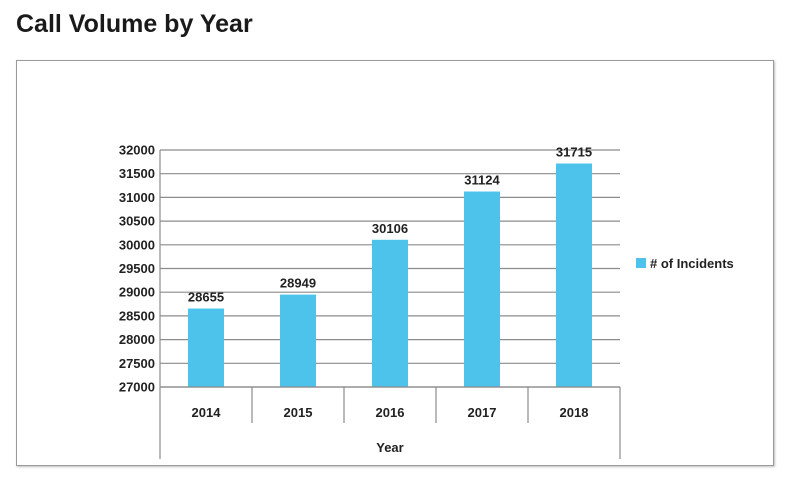  Describe the element at coordinates (137, 221) in the screenshot. I see `y-tick-label: 30500` at that location.